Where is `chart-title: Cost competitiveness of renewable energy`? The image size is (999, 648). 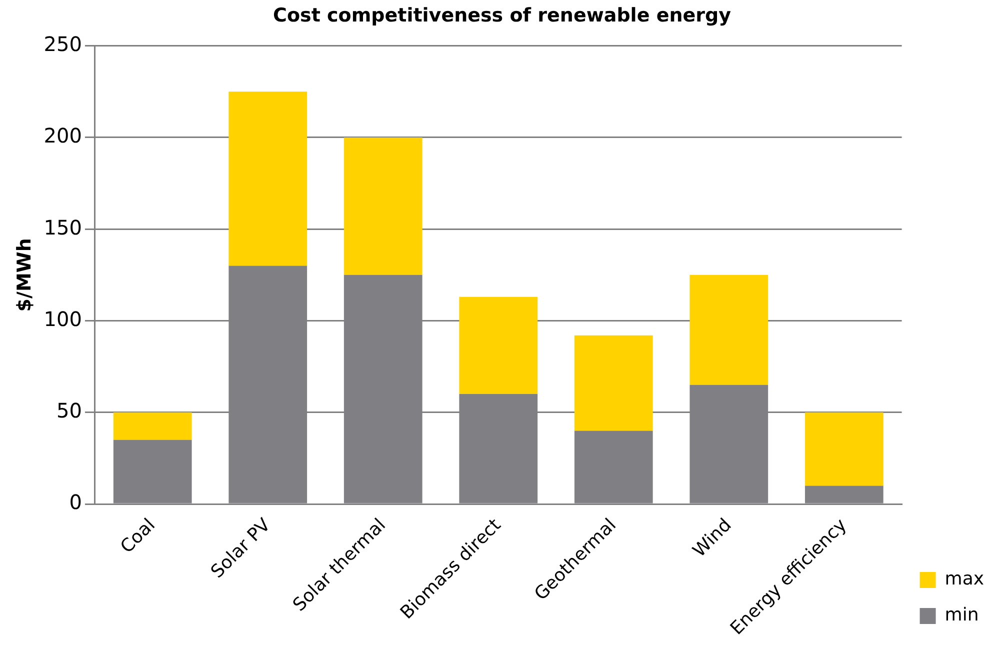
chart-title: Cost competitiveness of renewable energy is located at coordinates (502, 15).